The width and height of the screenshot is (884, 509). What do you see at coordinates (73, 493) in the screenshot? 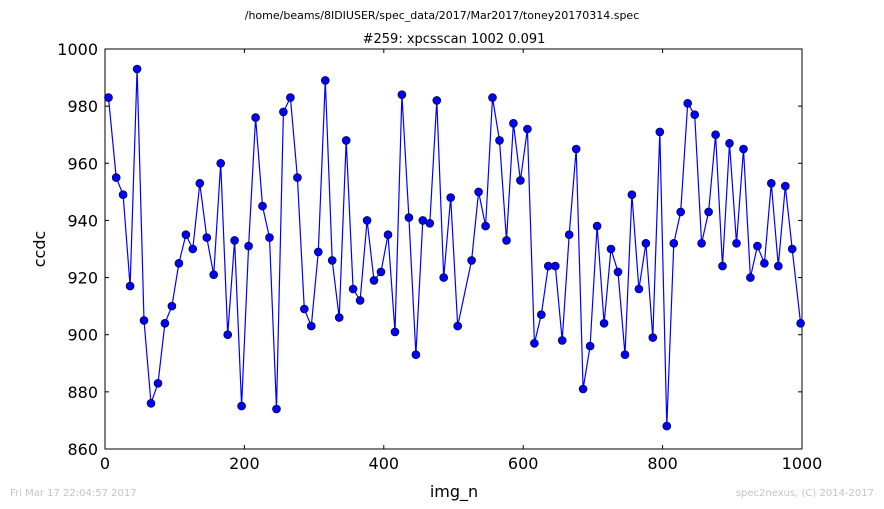
I see `footer-timestamp: Fri Mar 17 22:04:57 2017` at bounding box center [73, 493].